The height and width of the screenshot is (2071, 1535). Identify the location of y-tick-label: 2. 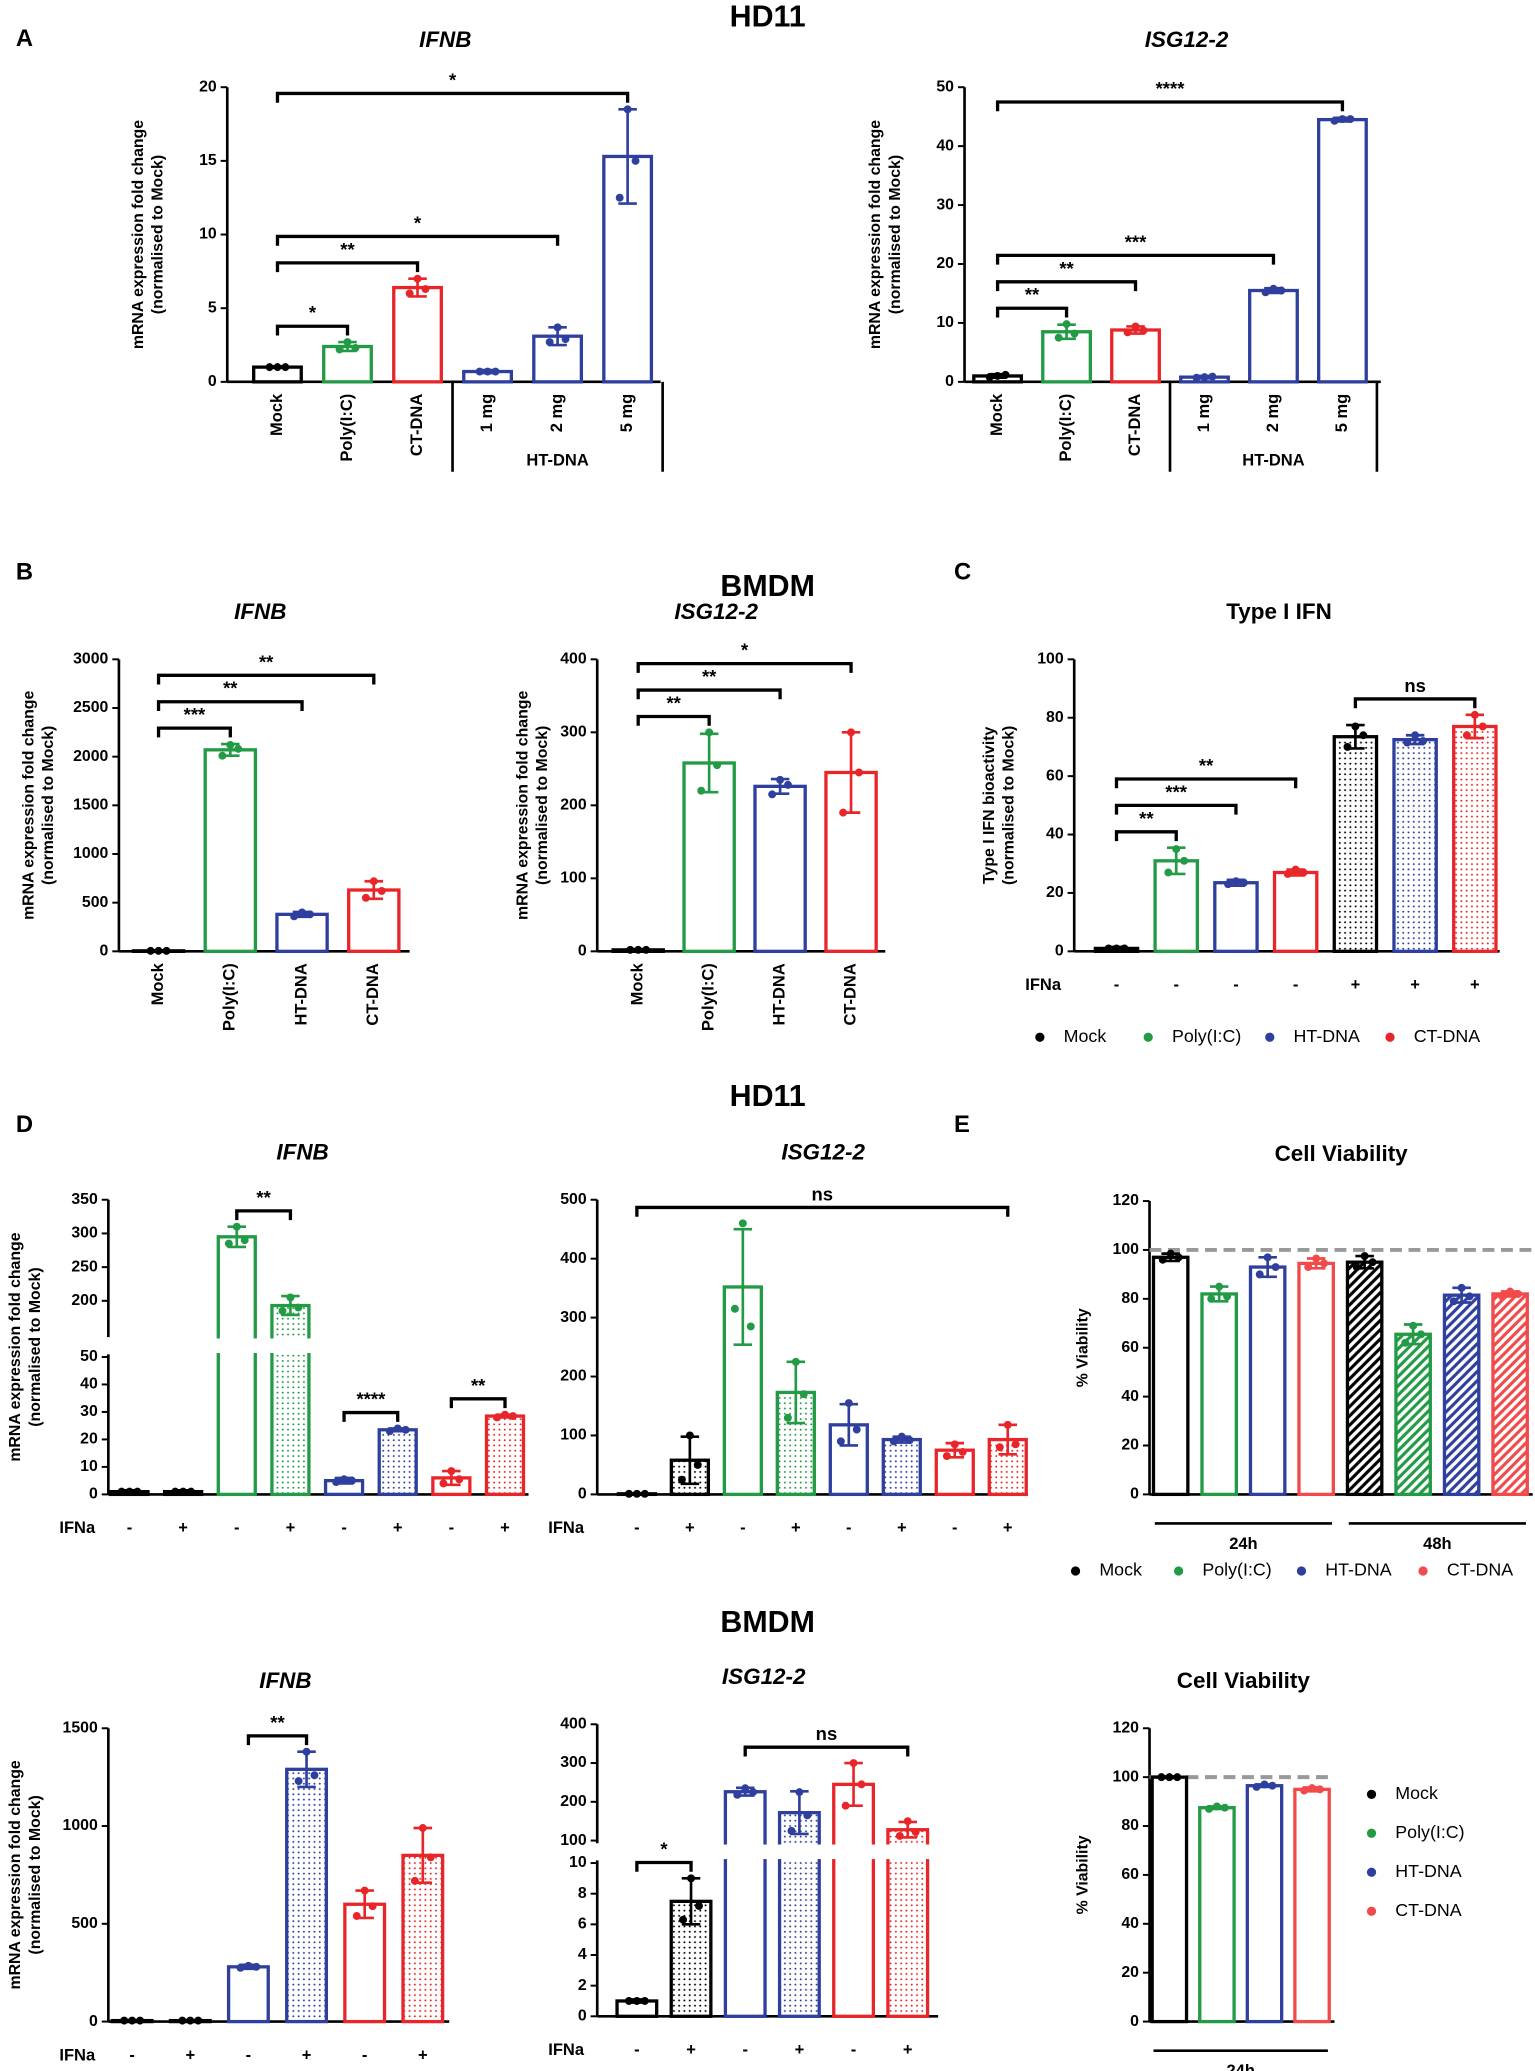
(582, 1985).